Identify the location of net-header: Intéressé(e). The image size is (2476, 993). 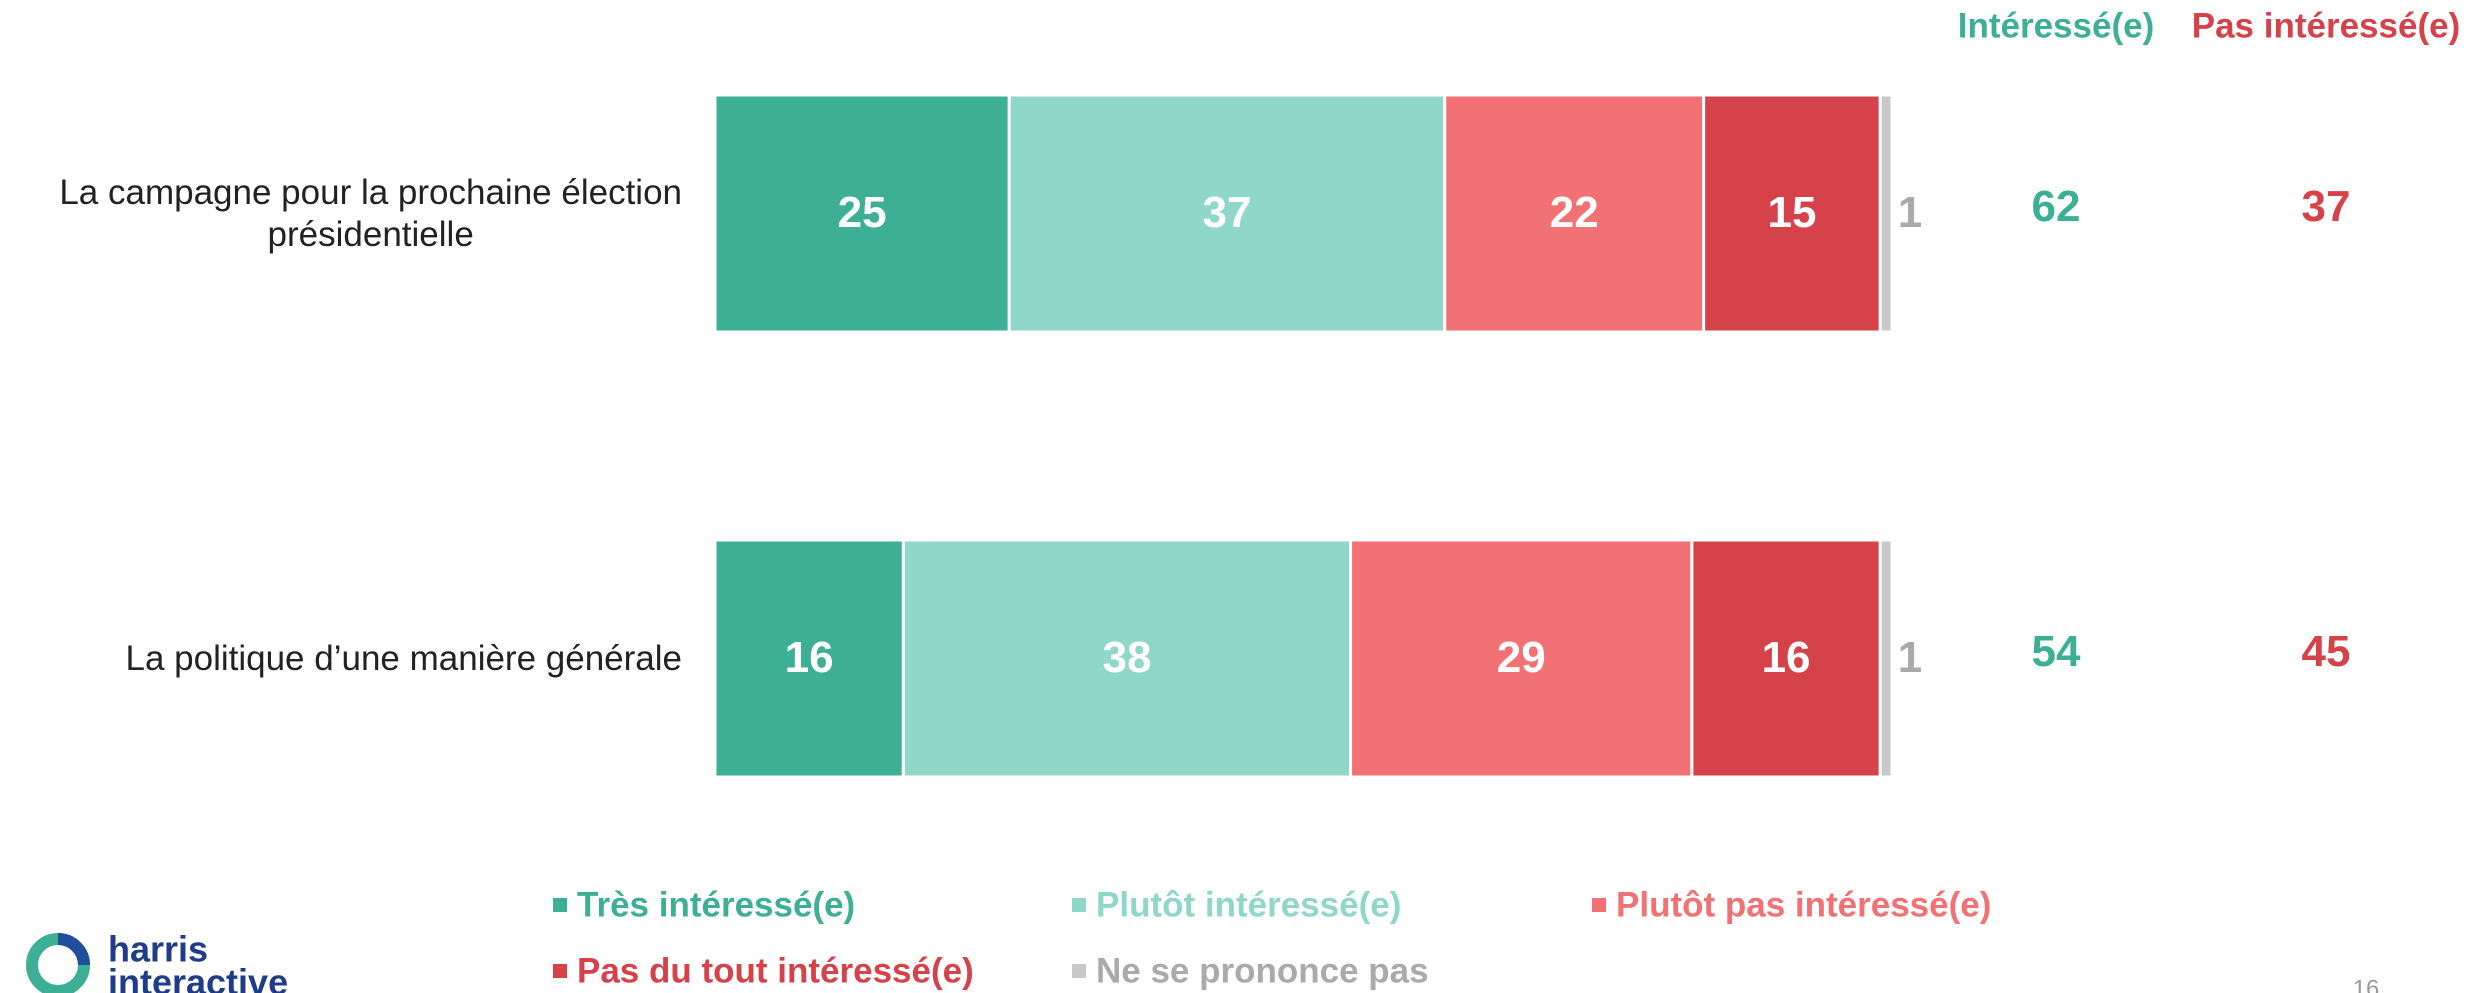
(2056, 25).